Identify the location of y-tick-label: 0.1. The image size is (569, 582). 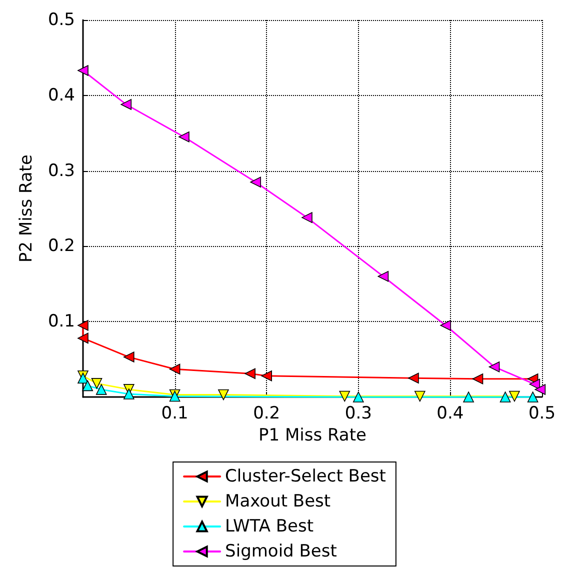
(61, 322).